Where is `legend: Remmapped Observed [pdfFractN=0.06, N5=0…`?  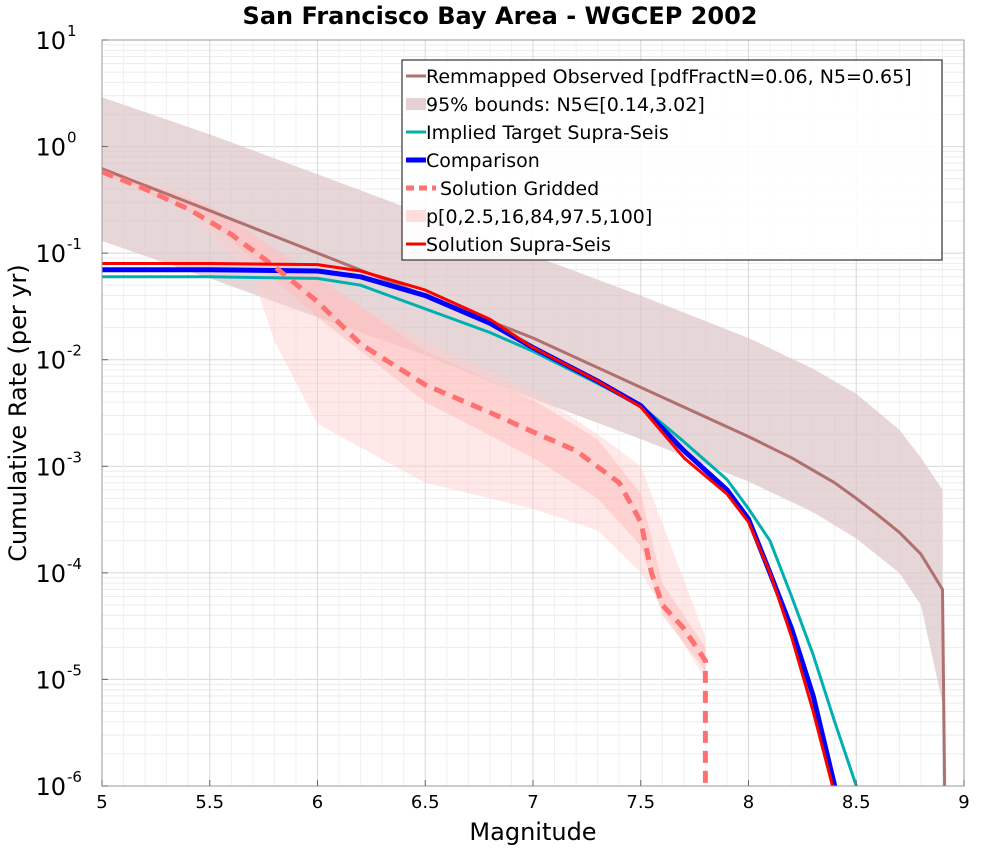 legend: Remmapped Observed [pdfFractN=0.06, N5=0… is located at coordinates (672, 160).